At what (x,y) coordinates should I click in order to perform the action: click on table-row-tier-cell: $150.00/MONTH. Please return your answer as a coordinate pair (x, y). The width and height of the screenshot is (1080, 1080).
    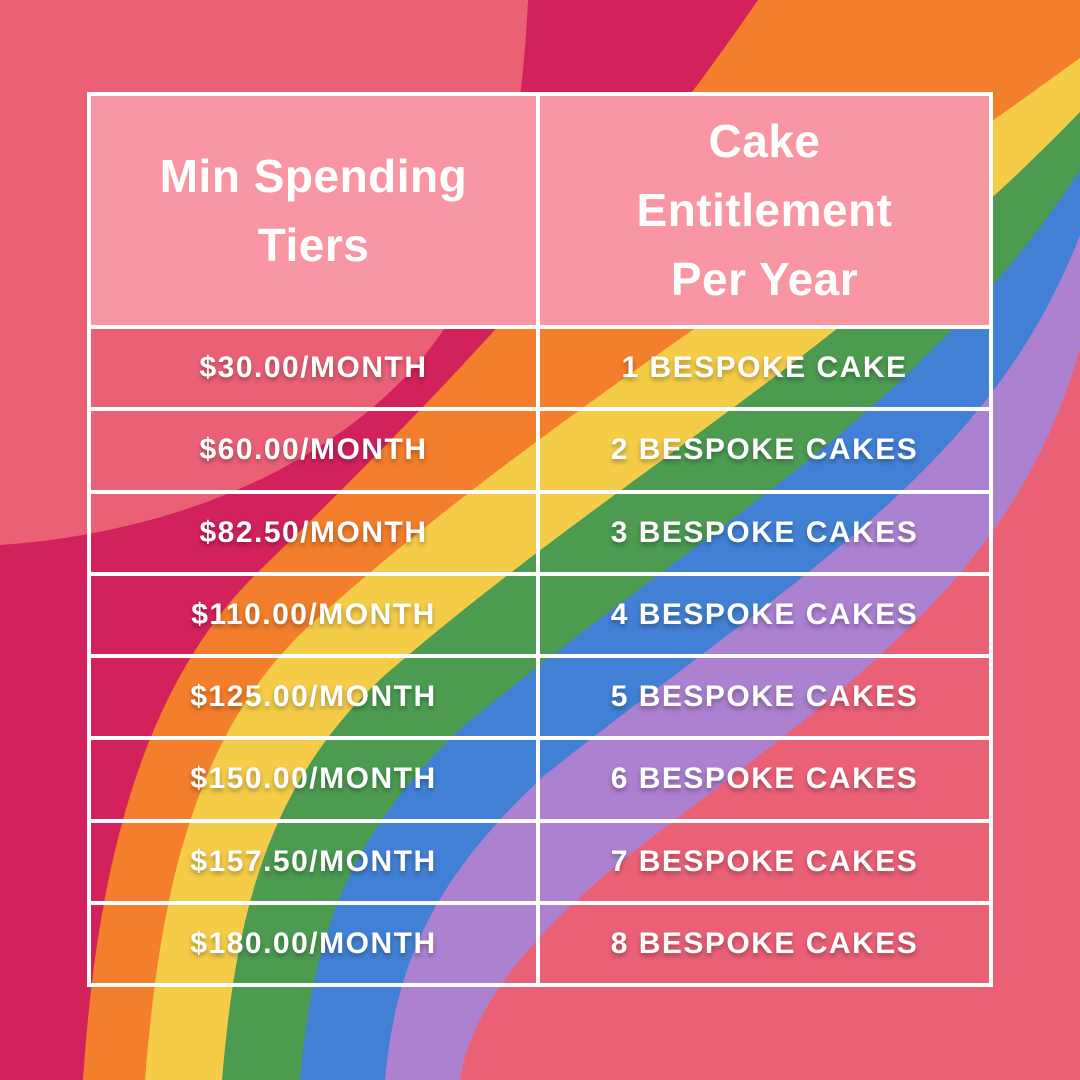
    Looking at the image, I should click on (315, 777).